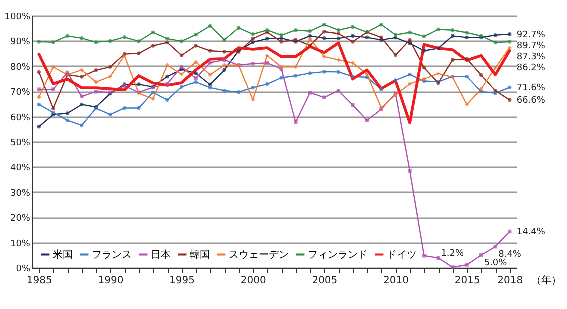  What do you see at coordinates (531, 89) in the screenshot?
I see `data-label: 71.6%` at bounding box center [531, 89].